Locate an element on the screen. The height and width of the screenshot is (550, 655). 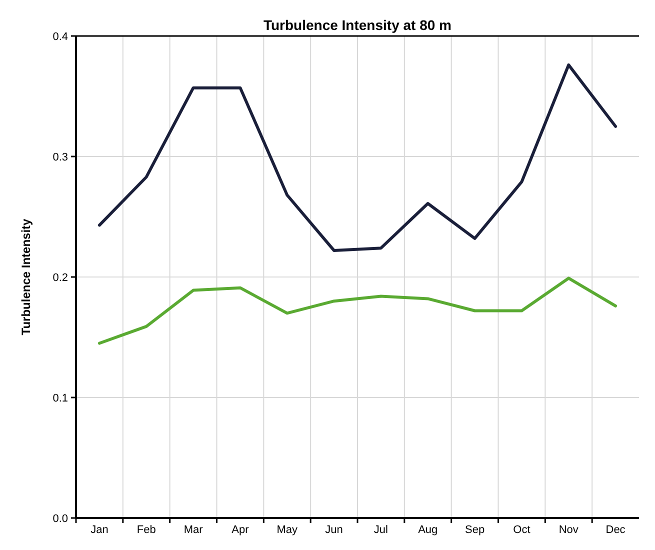
x-tick-label: Feb is located at coordinates (146, 530).